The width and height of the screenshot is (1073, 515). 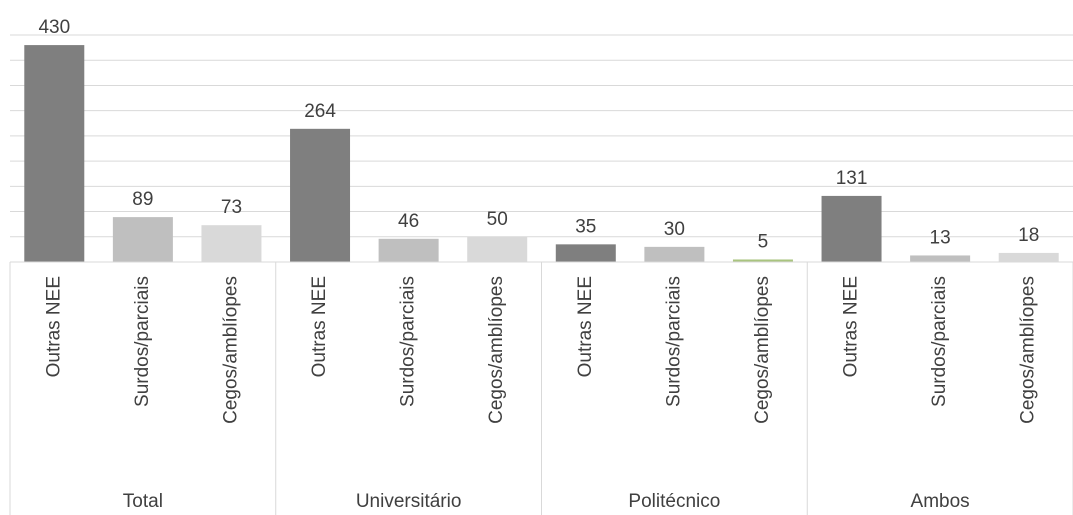 I want to click on value-label: 30, so click(x=674, y=229).